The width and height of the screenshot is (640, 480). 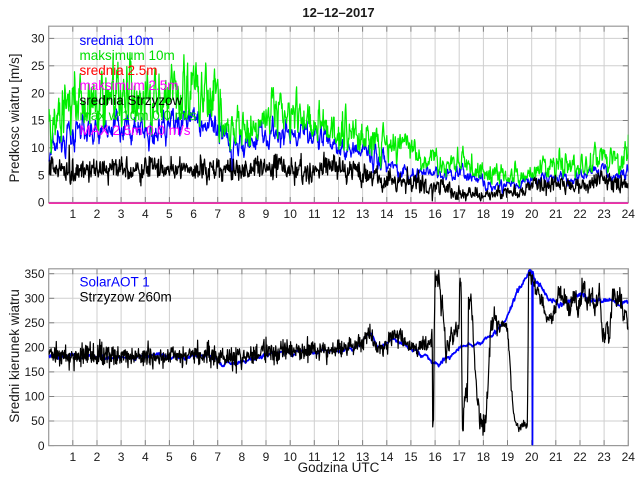 What do you see at coordinates (38, 39) in the screenshot?
I see `svg-text: 30` at bounding box center [38, 39].